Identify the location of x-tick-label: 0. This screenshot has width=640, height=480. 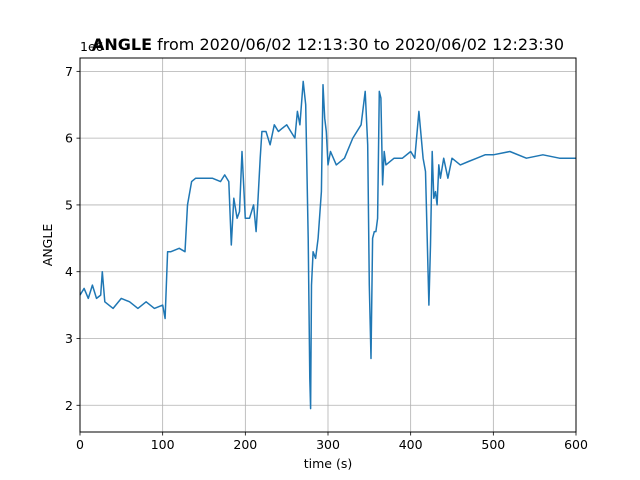
(80, 444).